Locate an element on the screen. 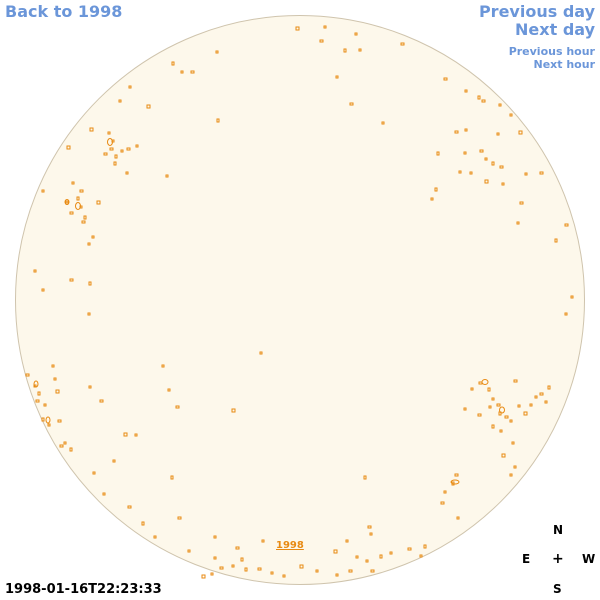  back-to-year-link: Back to 1998 is located at coordinates (64, 11).